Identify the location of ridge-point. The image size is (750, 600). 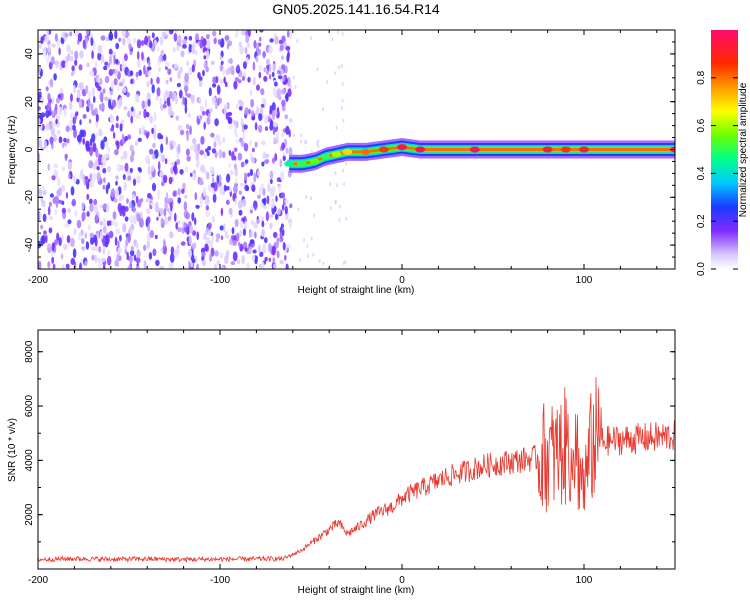
(347, 151).